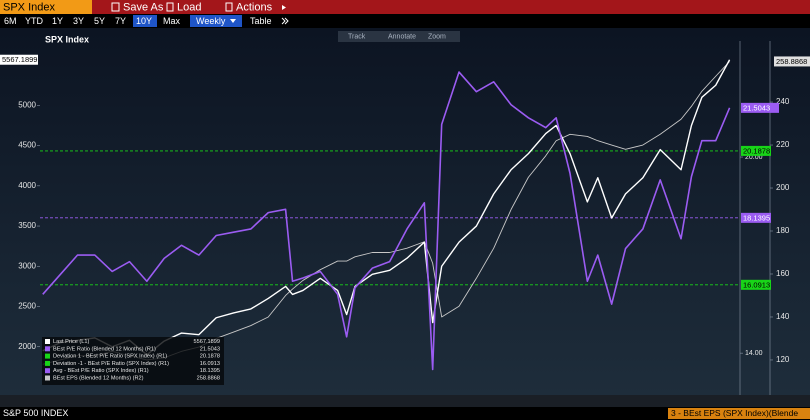  What do you see at coordinates (27, 225) in the screenshot?
I see `y-tick-label: 3500` at bounding box center [27, 225].